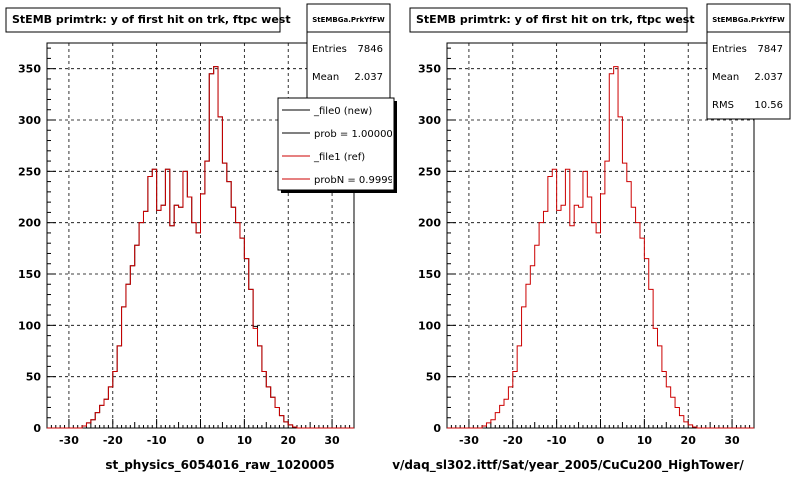 The width and height of the screenshot is (800, 480). Describe the element at coordinates (356, 134) in the screenshot. I see `legend-label: prob = 1.000000` at that location.